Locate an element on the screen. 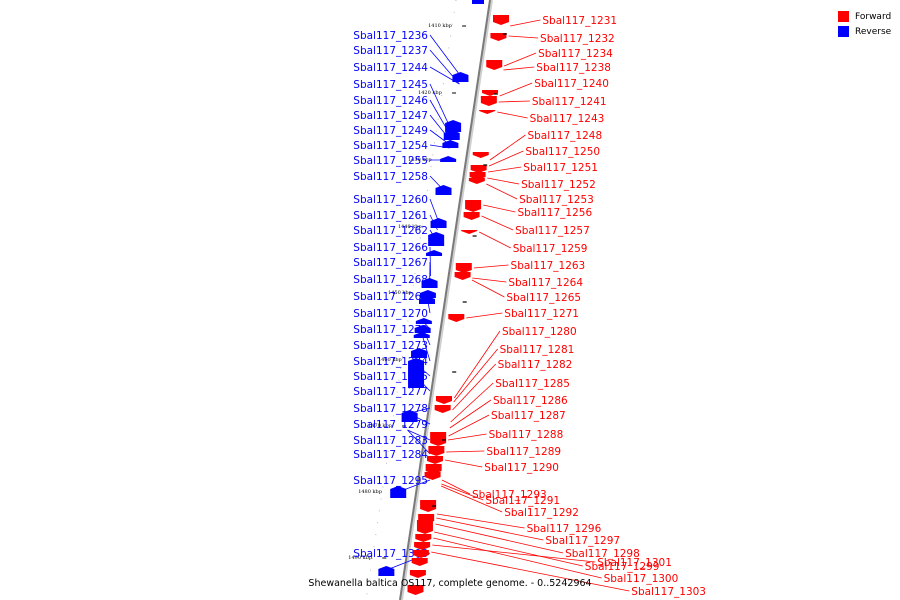  forward-gene-label: Sbal117_1285 is located at coordinates (532, 384).